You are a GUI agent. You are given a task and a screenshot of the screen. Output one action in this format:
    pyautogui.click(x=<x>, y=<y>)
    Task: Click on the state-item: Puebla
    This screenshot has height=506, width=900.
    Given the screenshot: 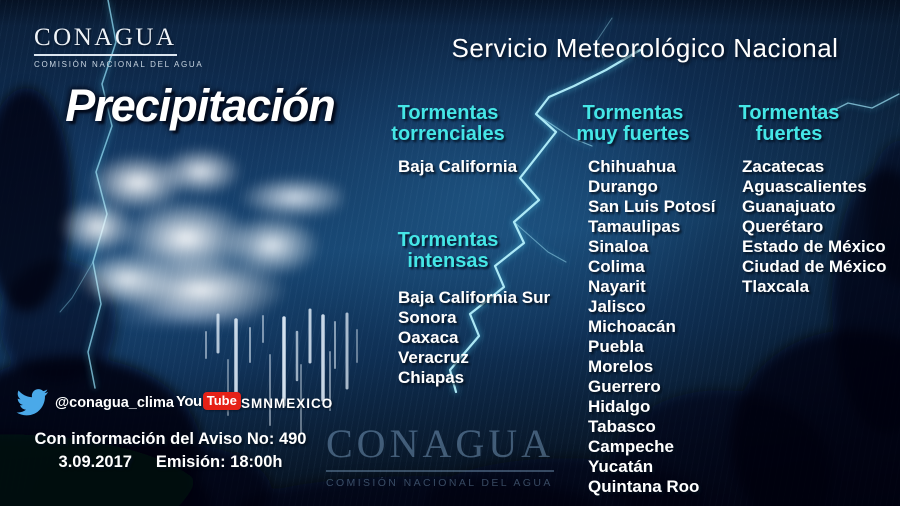 What is the action you would take?
    pyautogui.click(x=616, y=346)
    